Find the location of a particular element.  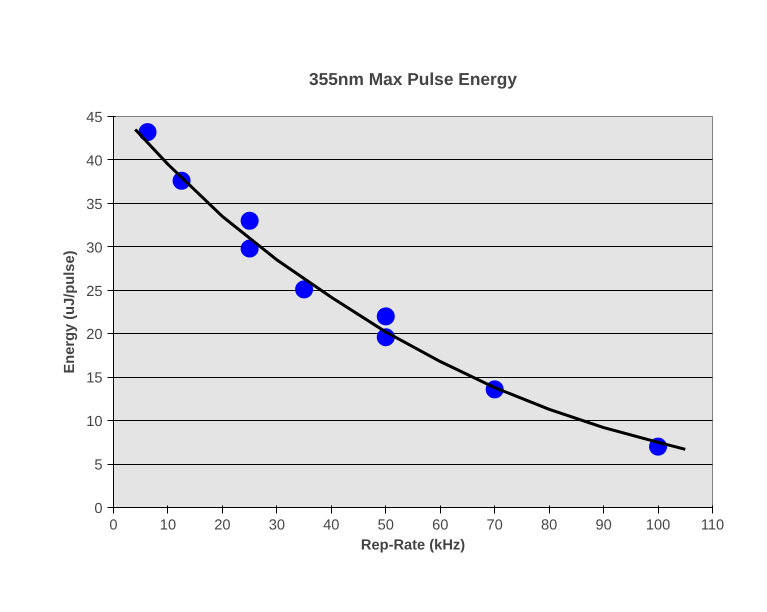

chart-title: 355nm Max Pulse Energy is located at coordinates (413, 79).